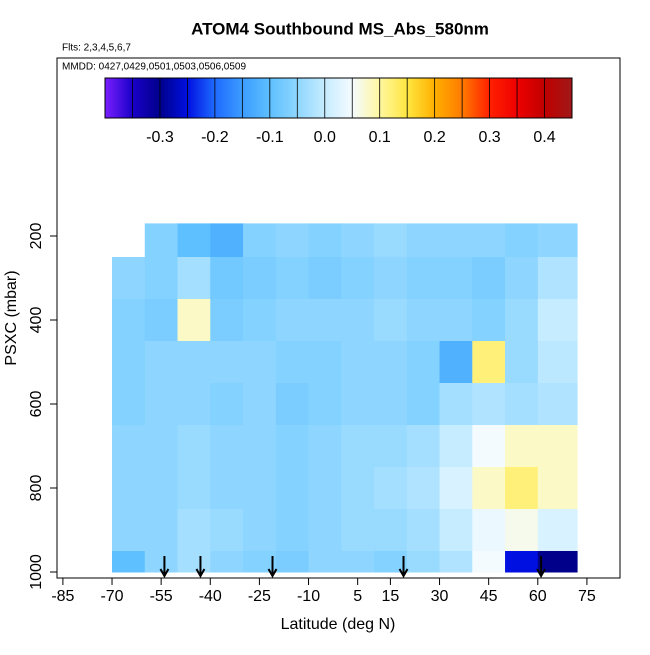 The width and height of the screenshot is (650, 655). I want to click on subtitle: Flts: 2,3,4,5,6,7, so click(96, 48).